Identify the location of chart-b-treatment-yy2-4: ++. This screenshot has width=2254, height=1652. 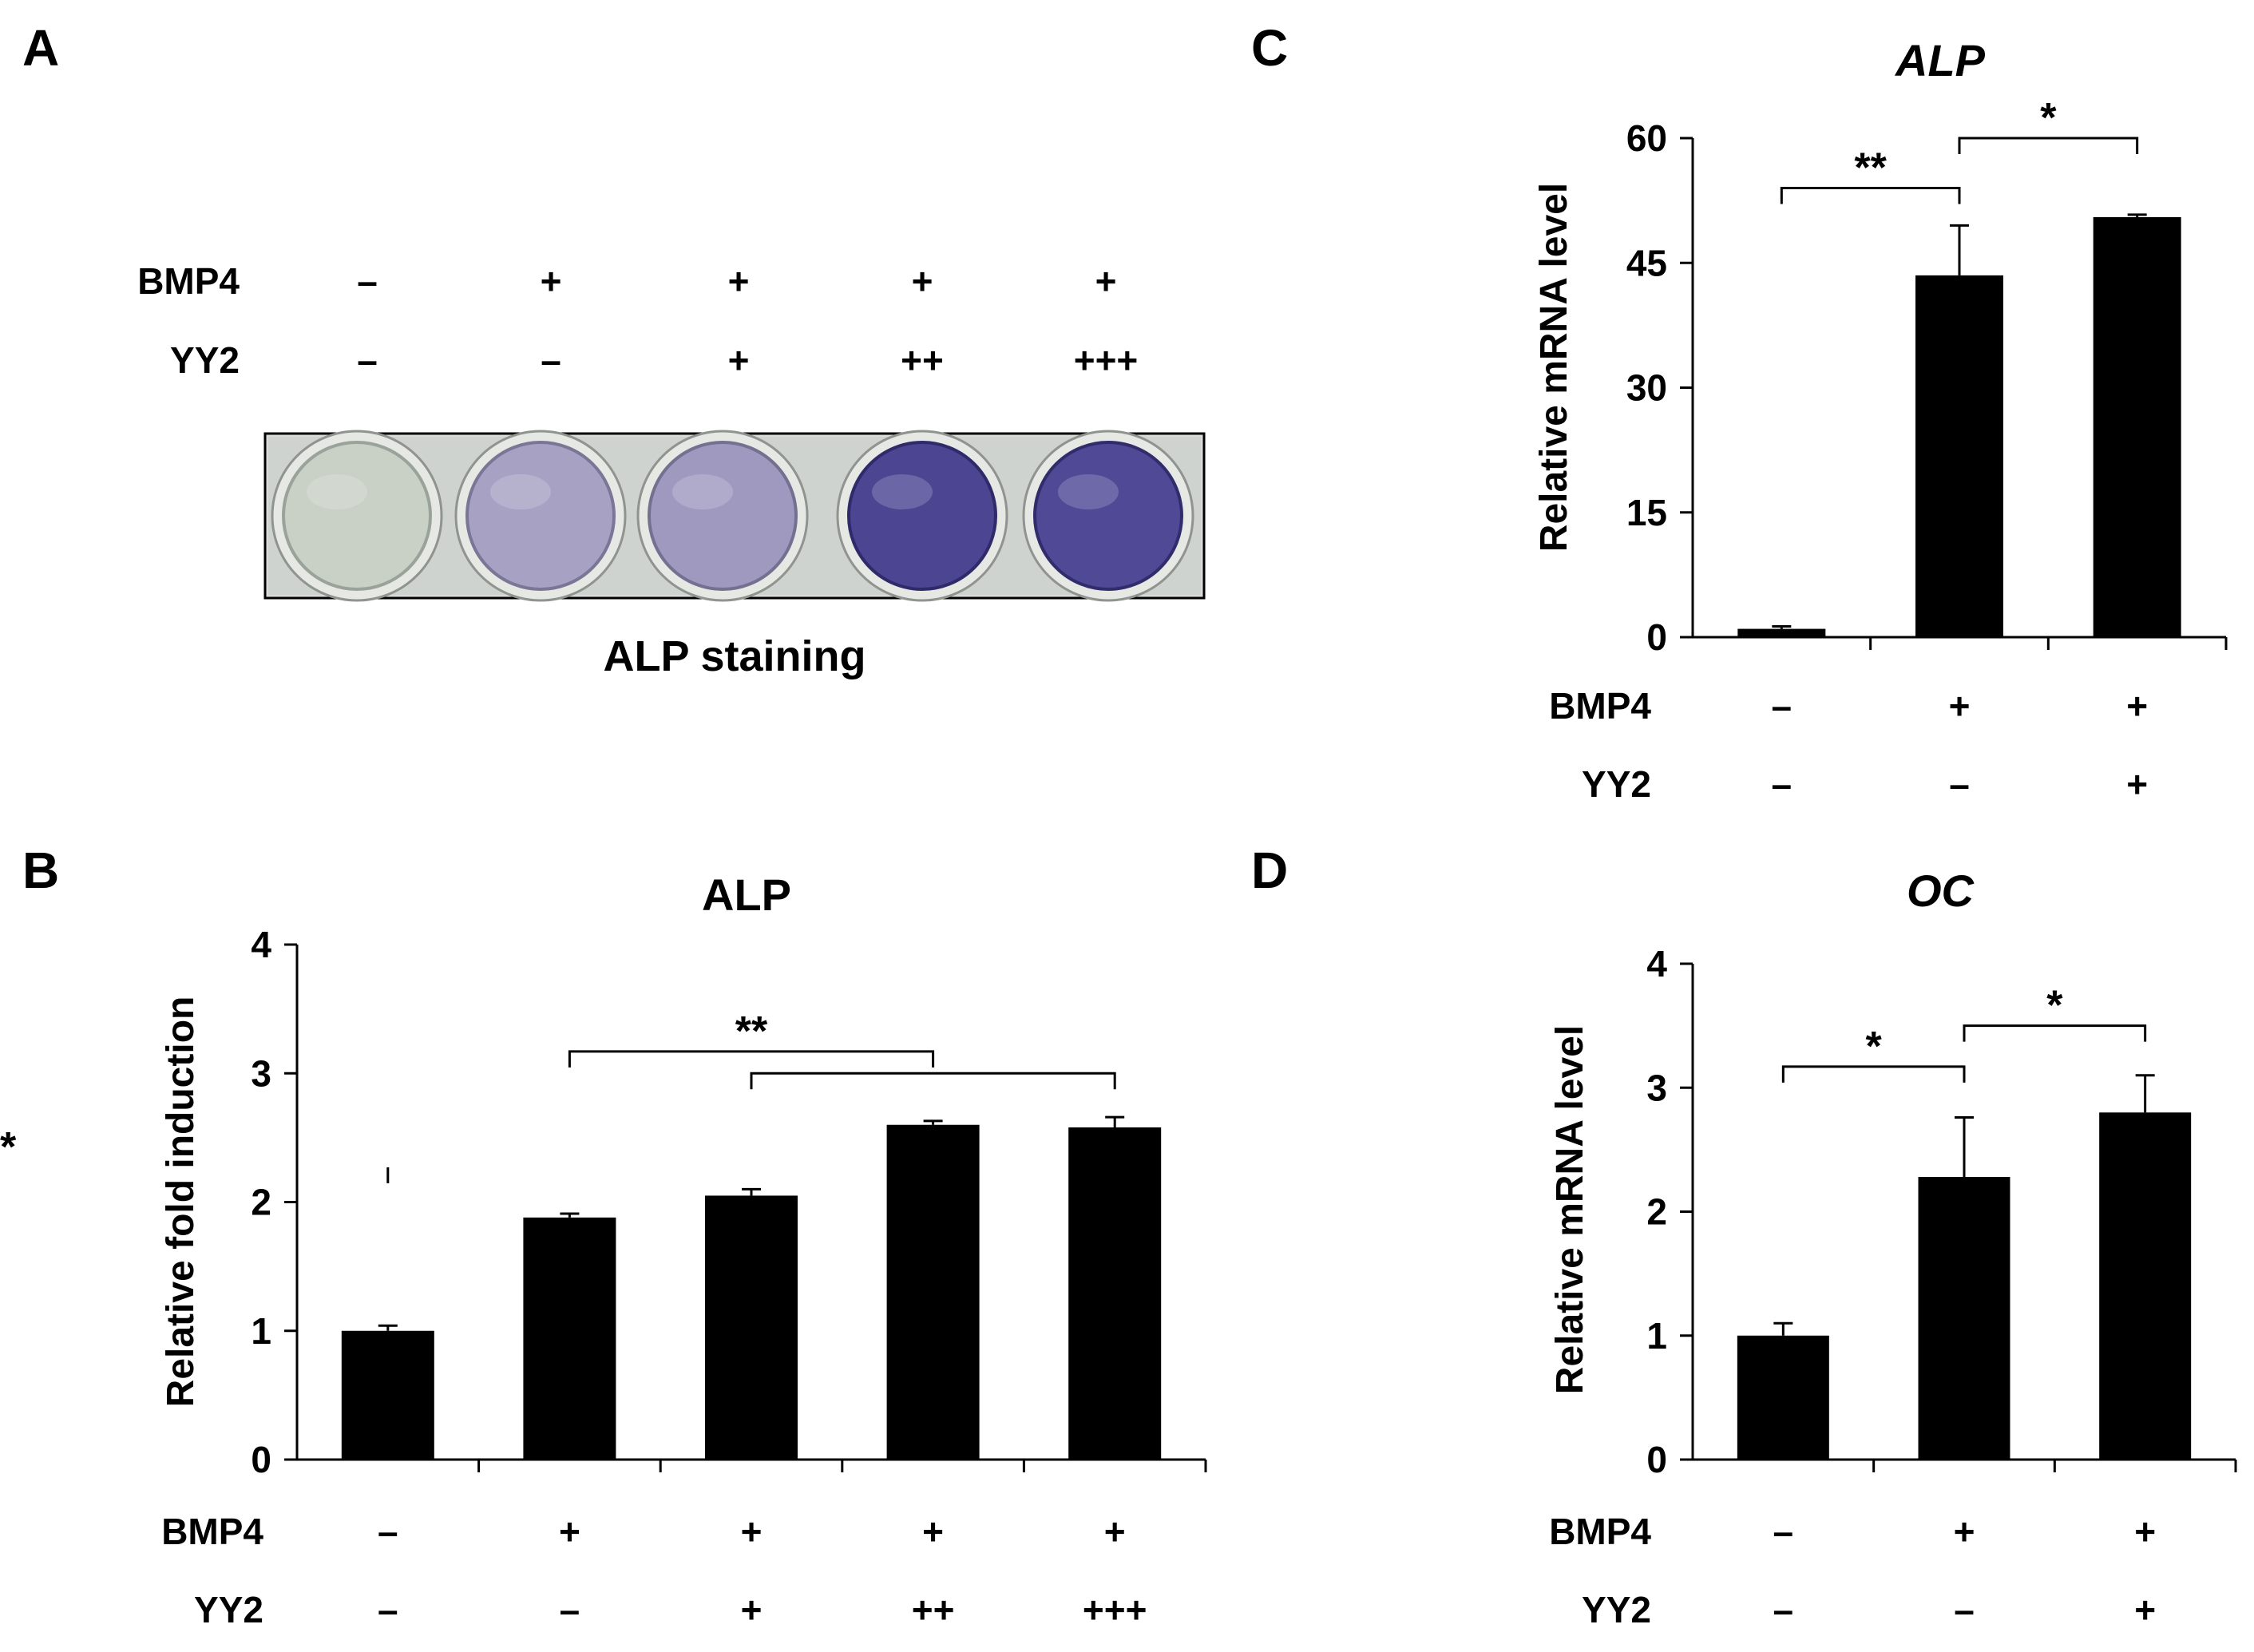
(933, 1609).